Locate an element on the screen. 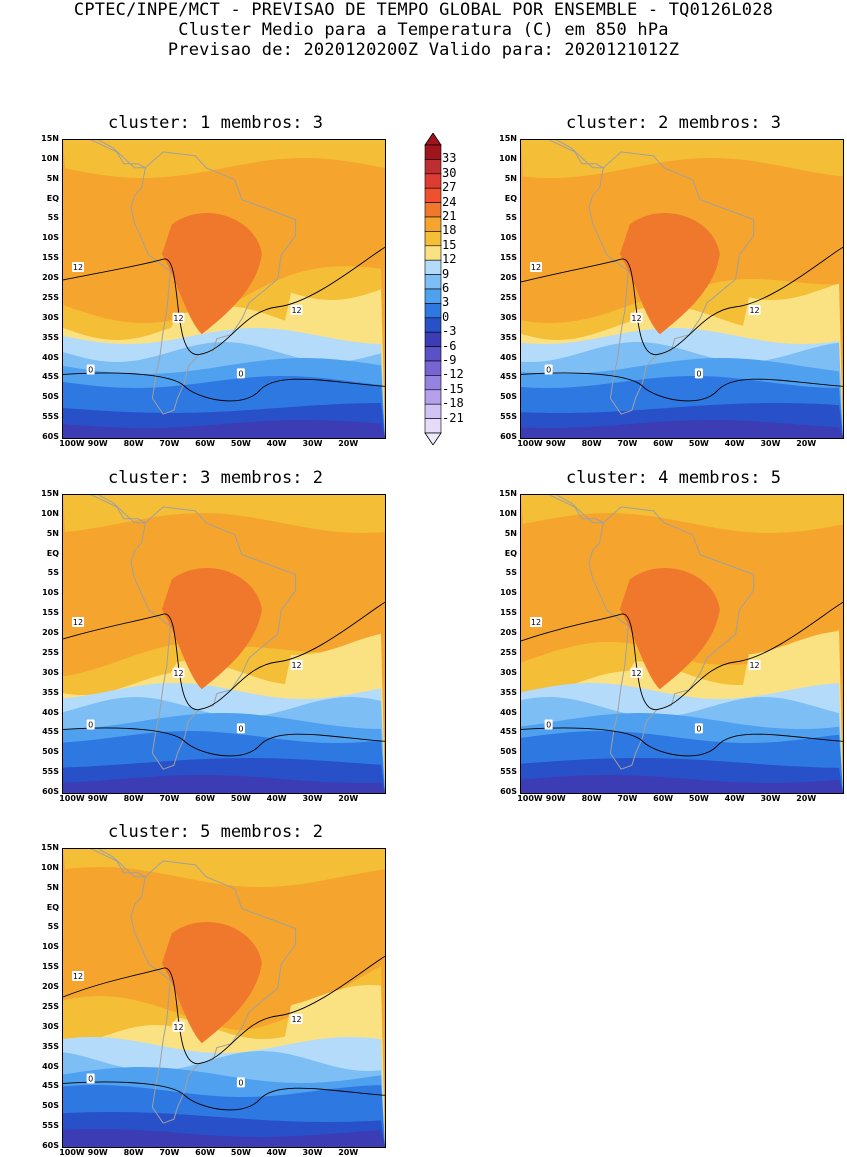  colorbar-top-arrow is located at coordinates (433, 139).